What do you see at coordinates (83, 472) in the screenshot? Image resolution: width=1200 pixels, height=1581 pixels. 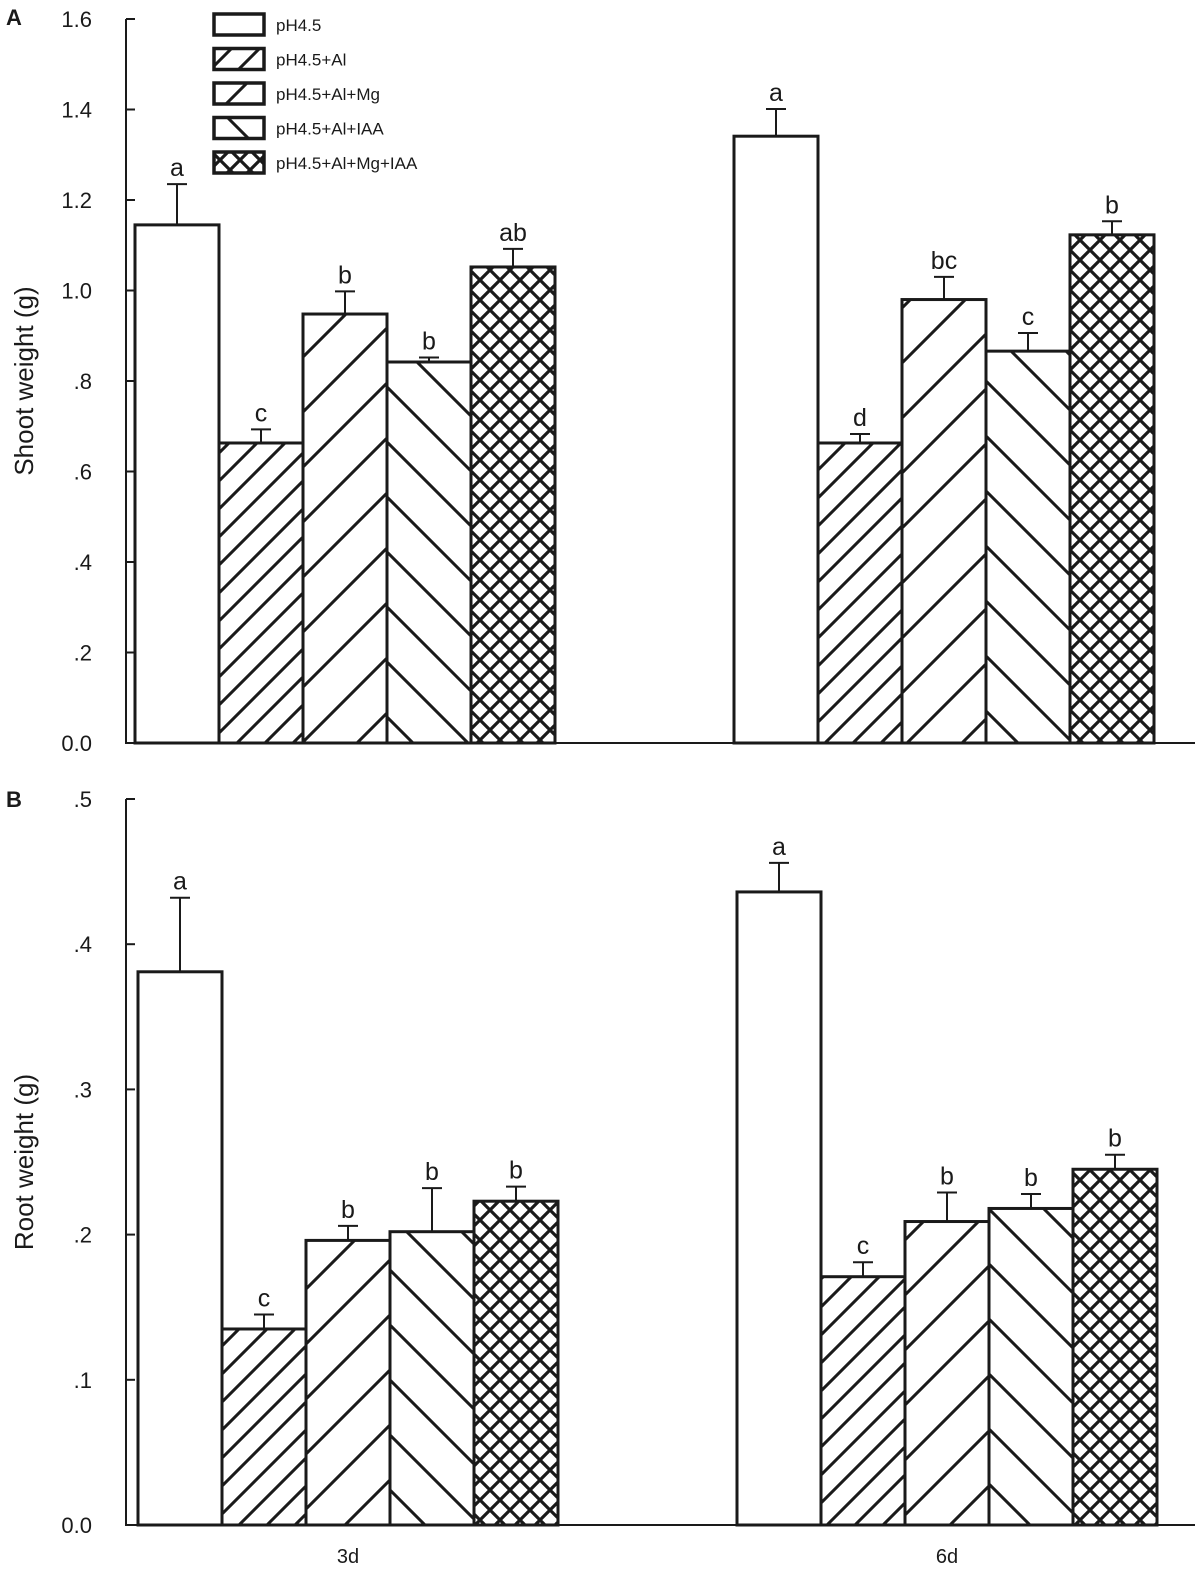 I see `y-tick-label: .6` at bounding box center [83, 472].